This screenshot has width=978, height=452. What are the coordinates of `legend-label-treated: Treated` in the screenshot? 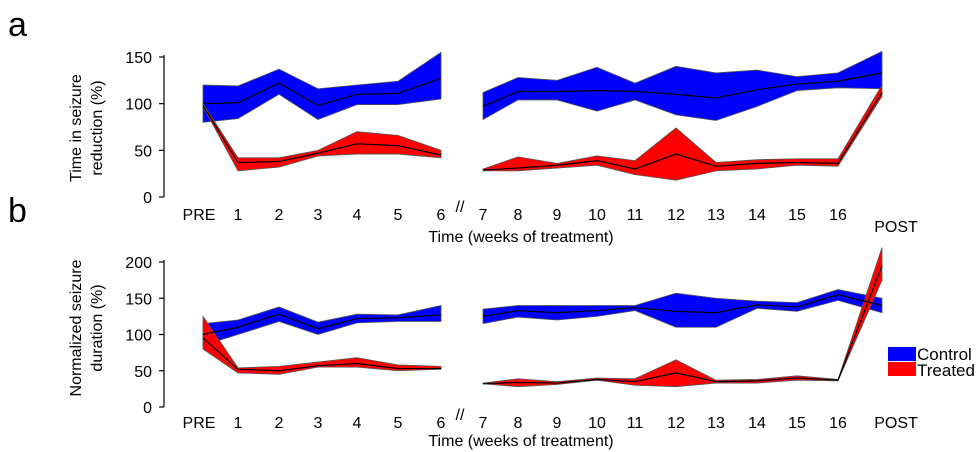 It's located at (946, 370).